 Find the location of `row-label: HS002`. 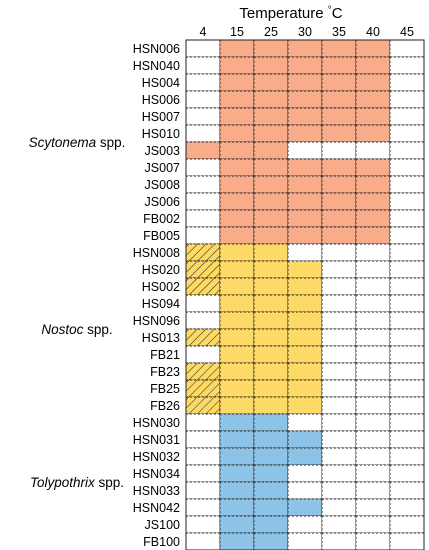

row-label: HS002 is located at coordinates (161, 287).